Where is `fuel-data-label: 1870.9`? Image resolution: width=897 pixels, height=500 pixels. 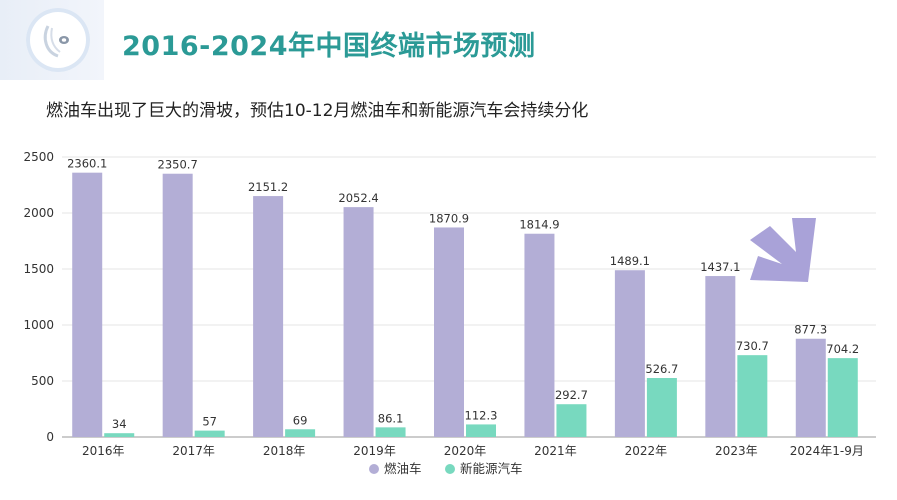
fuel-data-label: 1870.9 is located at coordinates (449, 218).